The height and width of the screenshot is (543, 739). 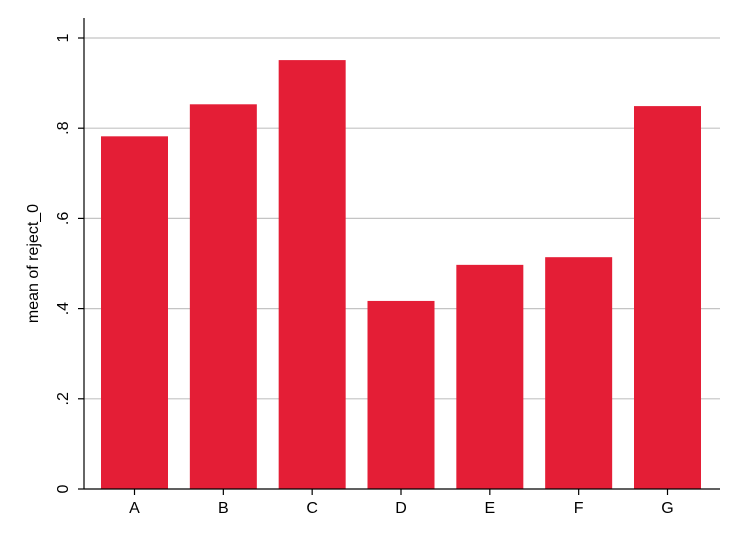 What do you see at coordinates (579, 373) in the screenshot?
I see `bar-f` at bounding box center [579, 373].